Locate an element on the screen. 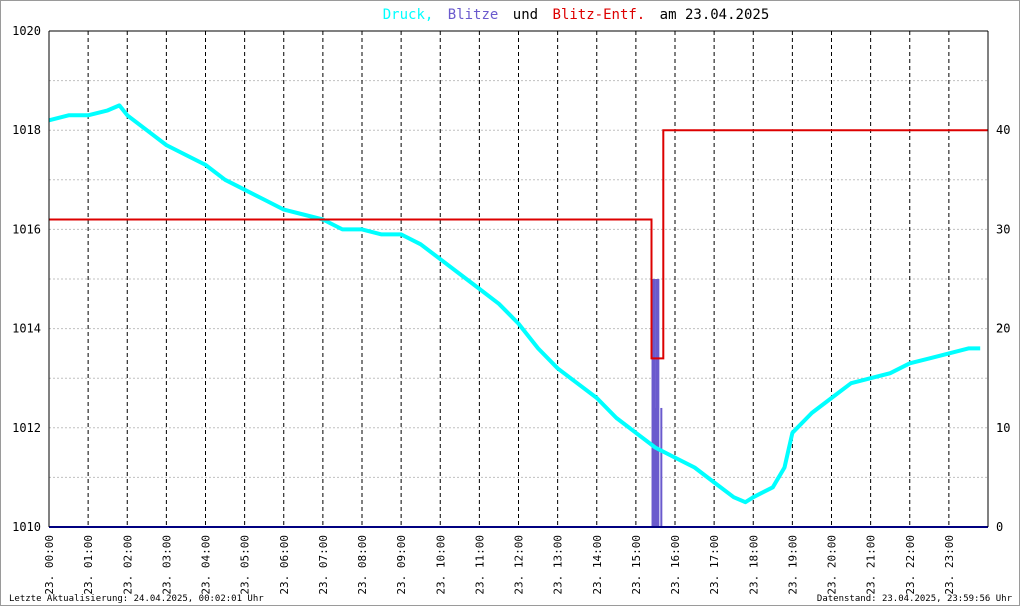 The image size is (1020, 606). x-tick-label: 23. 22:00 is located at coordinates (910, 565).